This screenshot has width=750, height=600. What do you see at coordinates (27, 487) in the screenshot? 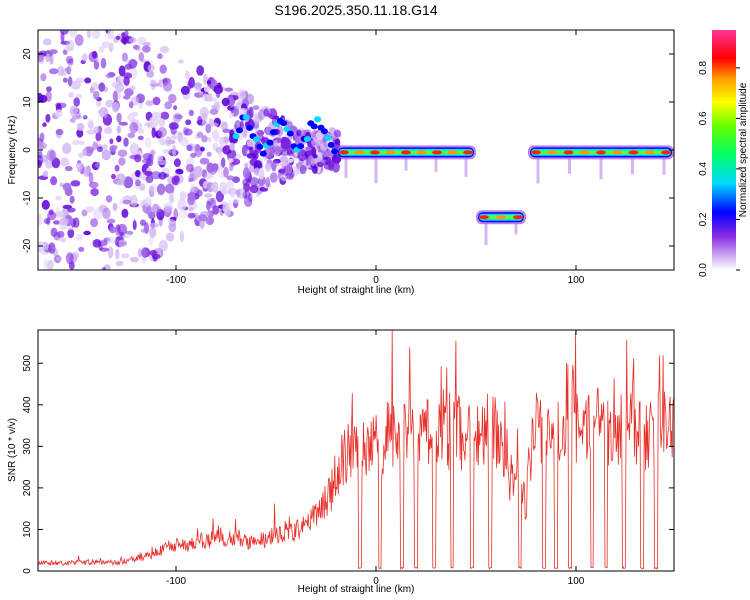
I see `snr-y-tick-label: 200` at bounding box center [27, 487].